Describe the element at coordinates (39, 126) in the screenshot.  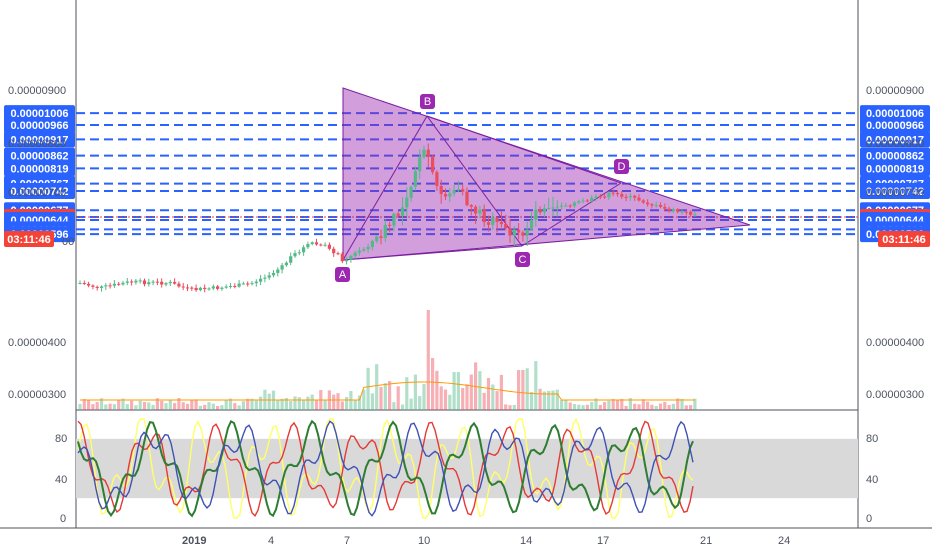
I see `price-tag-left-1: 0.00000966` at that location.